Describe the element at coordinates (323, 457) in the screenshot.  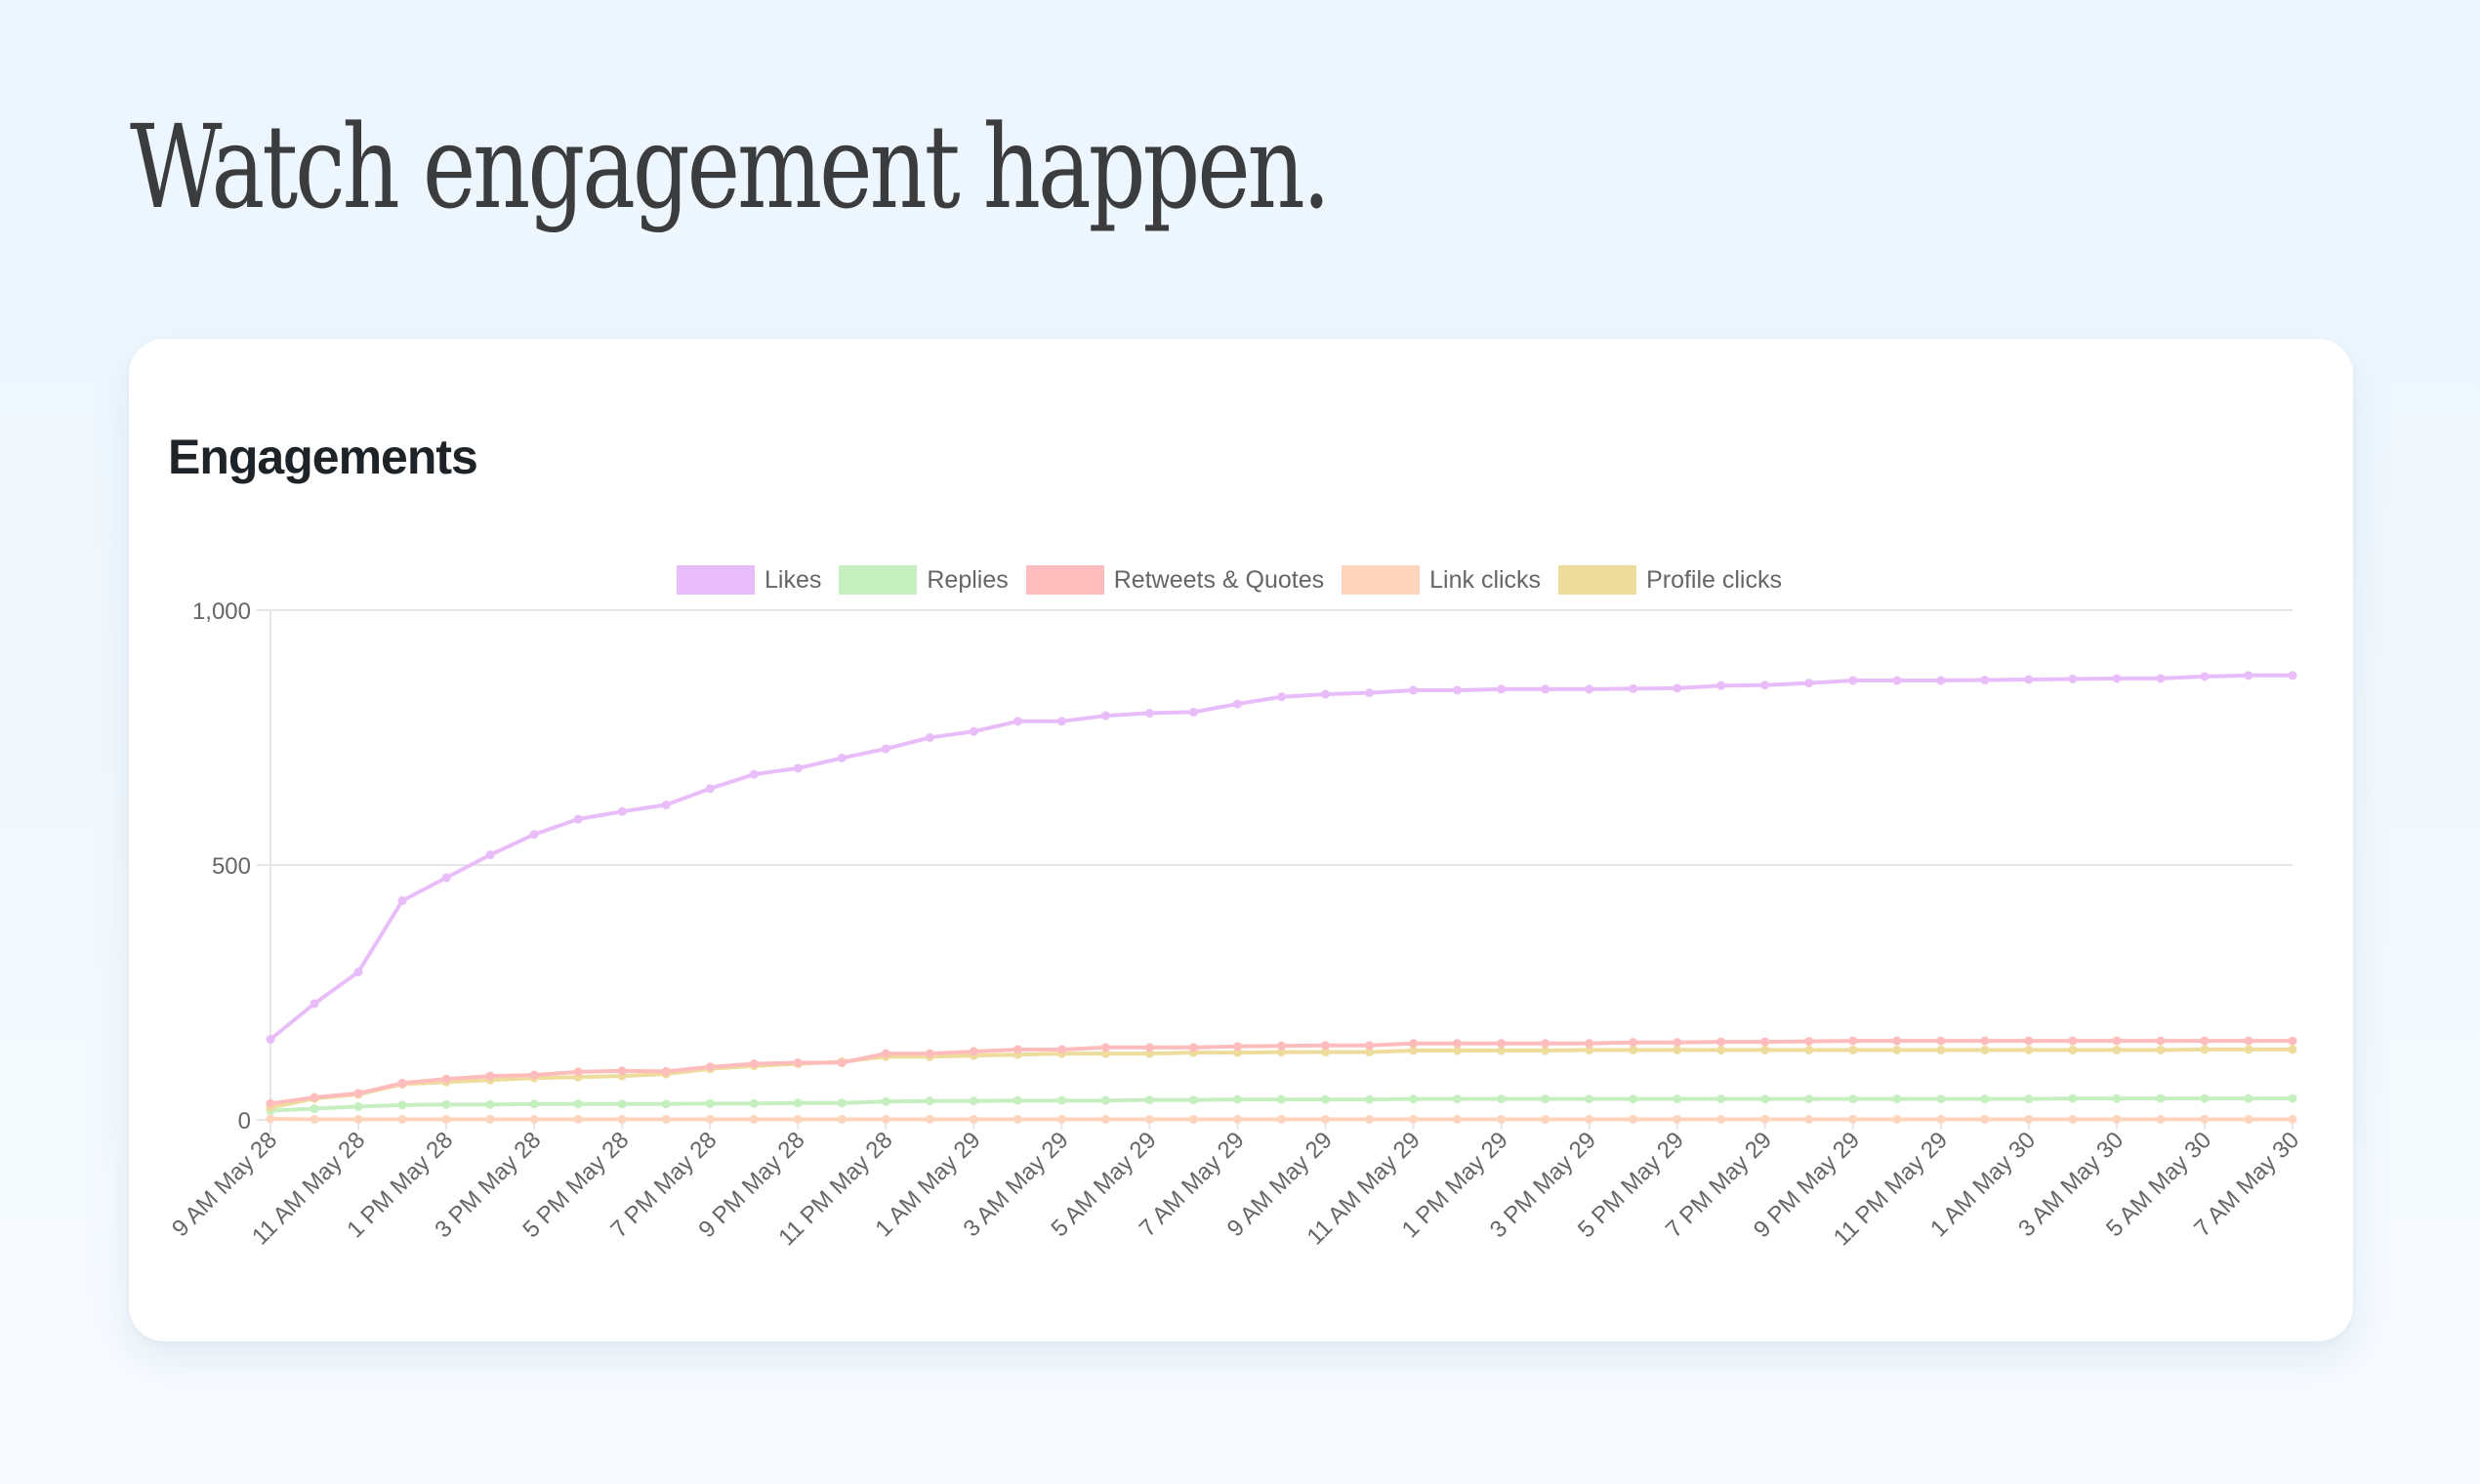
I see `card-title: Engagements` at that location.